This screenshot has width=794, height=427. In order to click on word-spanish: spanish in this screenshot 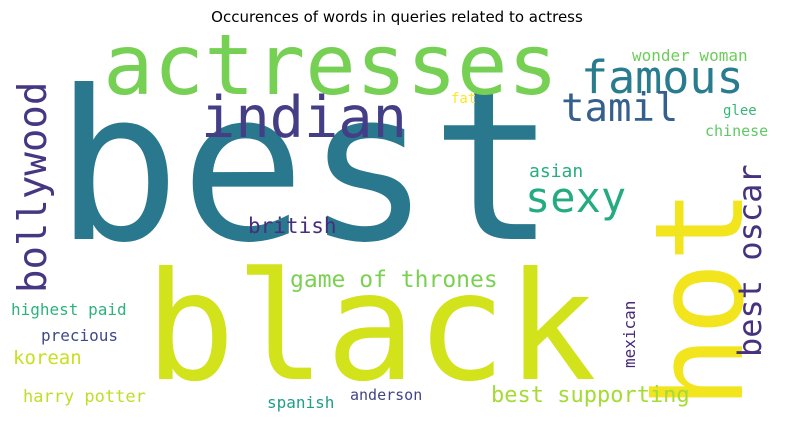, I will do `click(301, 402)`.